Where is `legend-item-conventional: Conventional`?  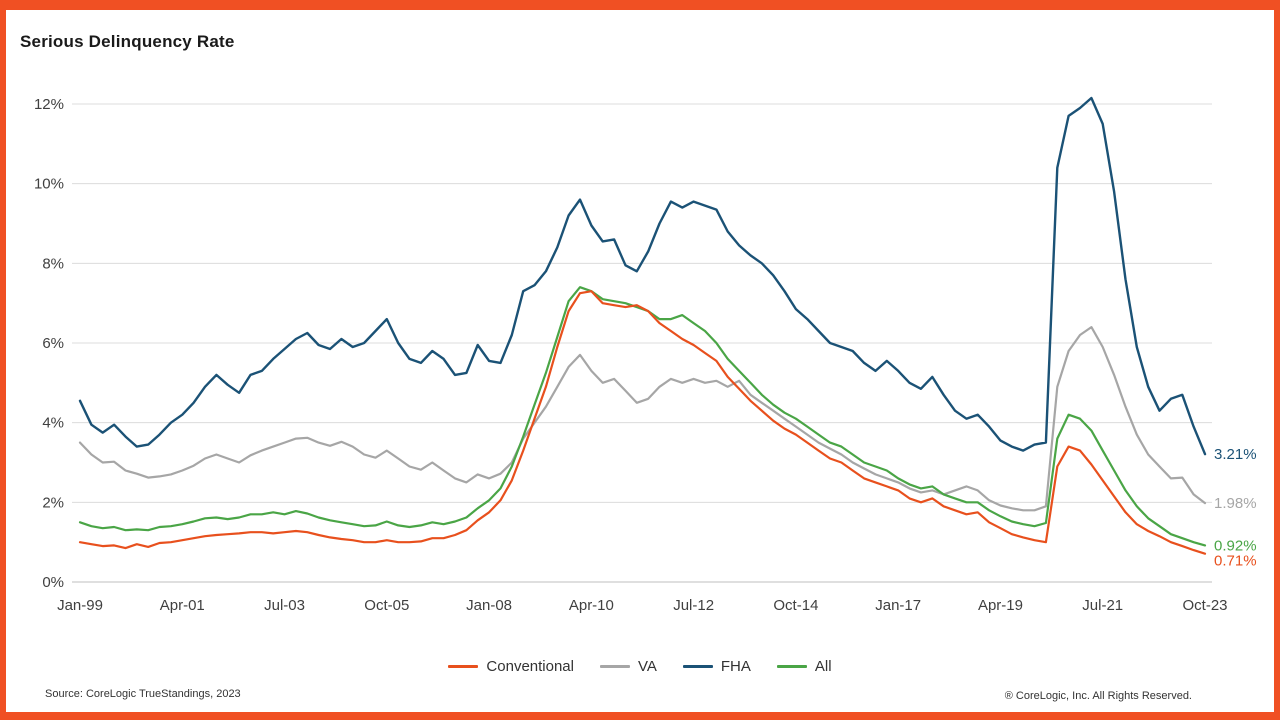
legend-item-conventional: Conventional is located at coordinates (511, 666).